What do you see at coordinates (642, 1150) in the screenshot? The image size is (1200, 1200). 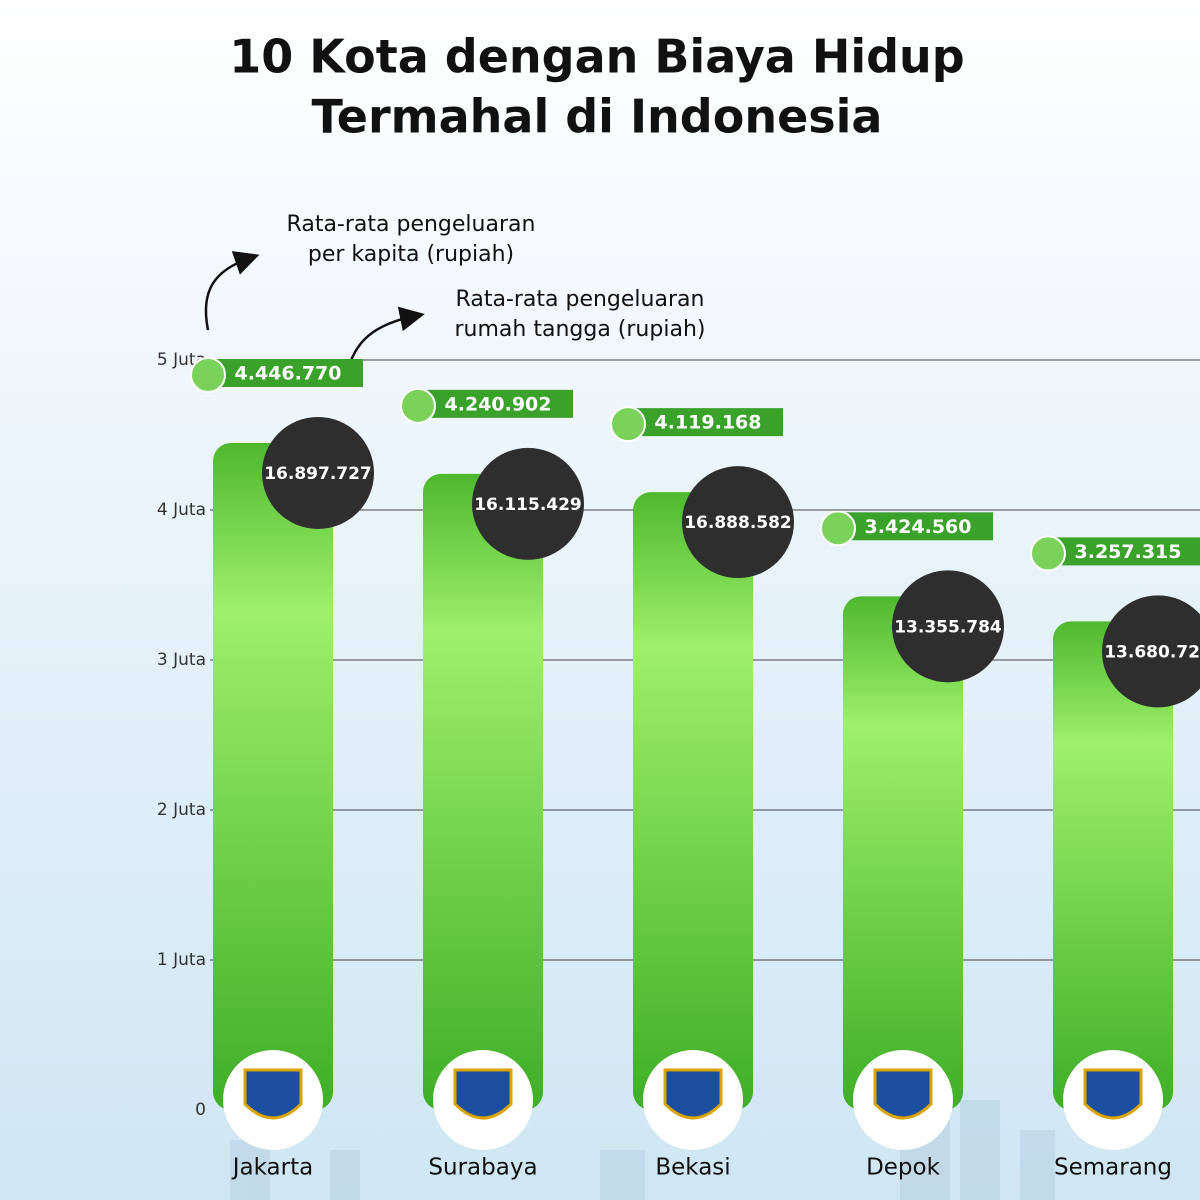 I see `skyline` at bounding box center [642, 1150].